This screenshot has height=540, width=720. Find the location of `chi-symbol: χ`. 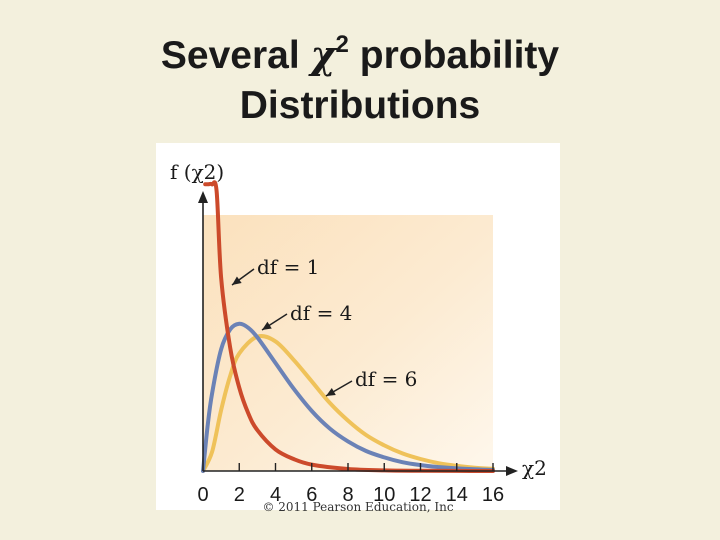

chi-symbol: χ is located at coordinates (323, 54).